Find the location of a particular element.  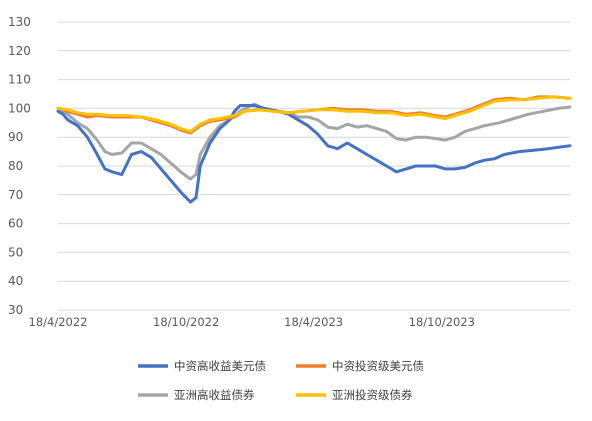

y-tick-label: 120 is located at coordinates (19, 51).